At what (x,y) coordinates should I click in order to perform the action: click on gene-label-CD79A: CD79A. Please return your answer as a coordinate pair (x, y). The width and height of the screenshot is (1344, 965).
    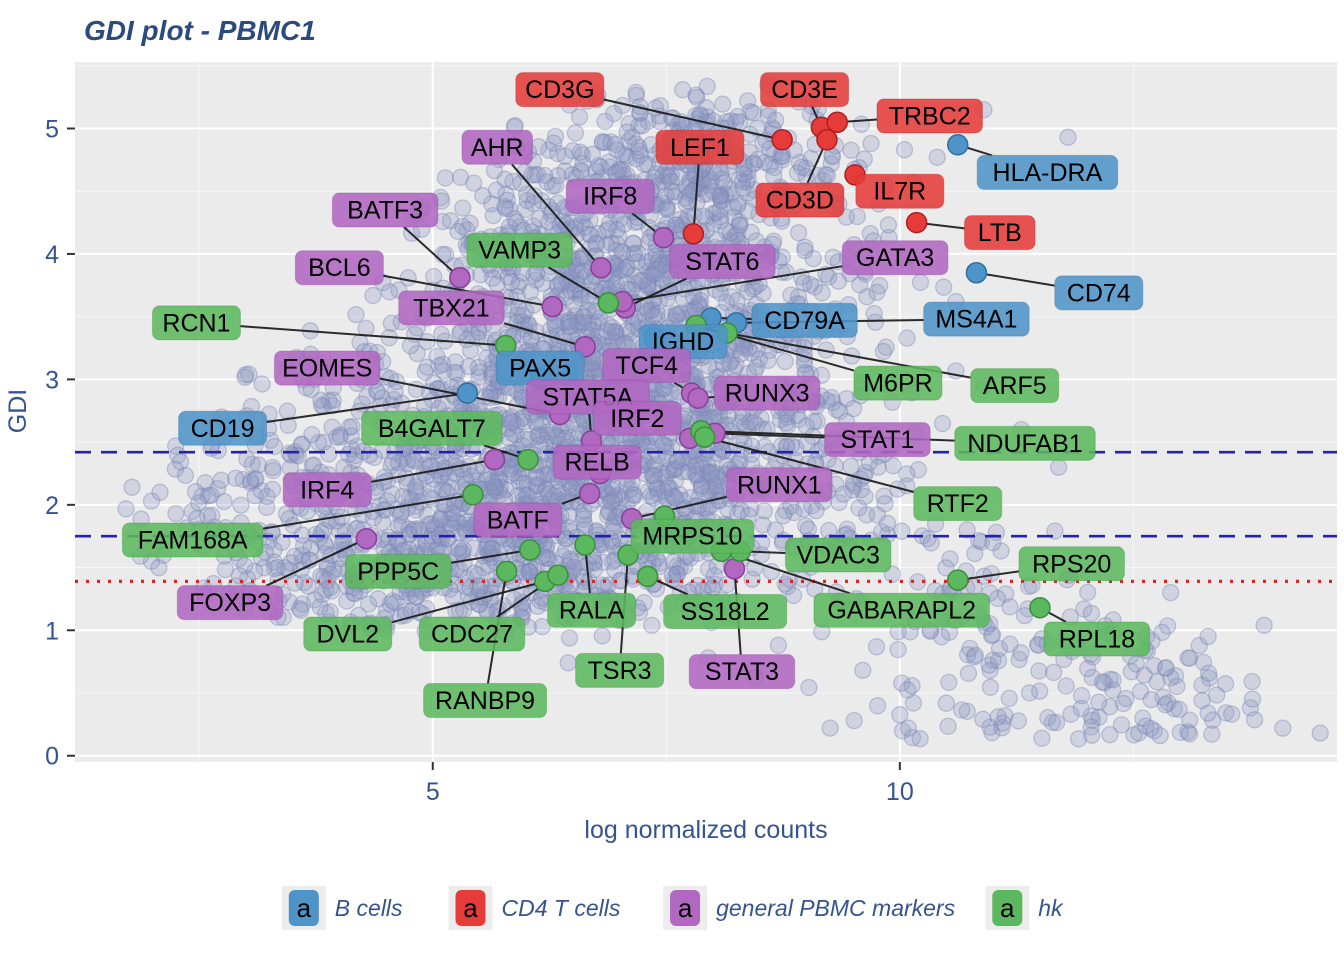
    Looking at the image, I should click on (804, 320).